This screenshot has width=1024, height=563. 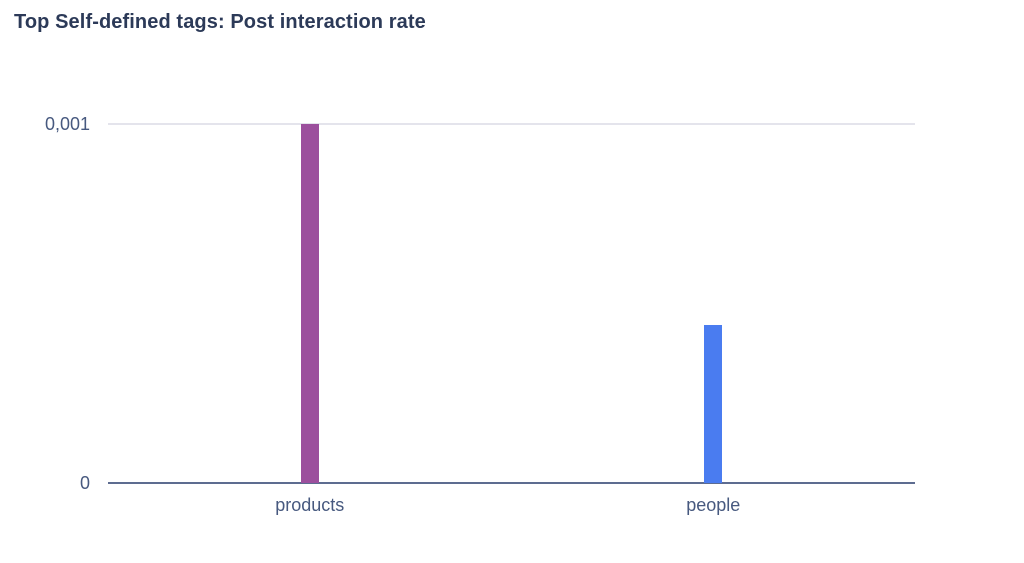 What do you see at coordinates (713, 505) in the screenshot?
I see `x-tick-label-people: people` at bounding box center [713, 505].